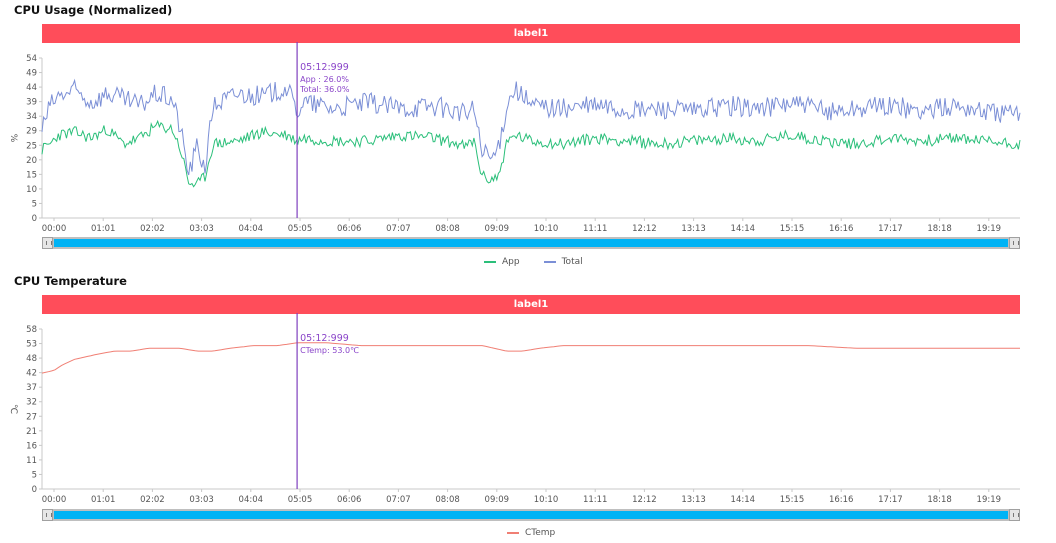  I want to click on cpu-usage-title: CPU Usage (Normalized), so click(93, 10).